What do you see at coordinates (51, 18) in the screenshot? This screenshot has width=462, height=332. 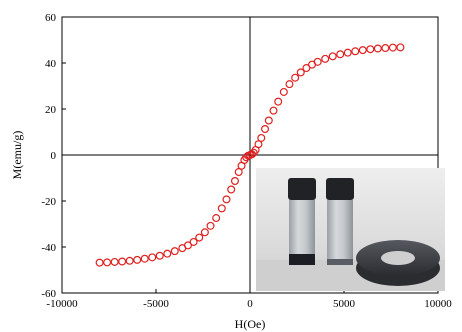 I see `y-tick-label: 60` at bounding box center [51, 18].